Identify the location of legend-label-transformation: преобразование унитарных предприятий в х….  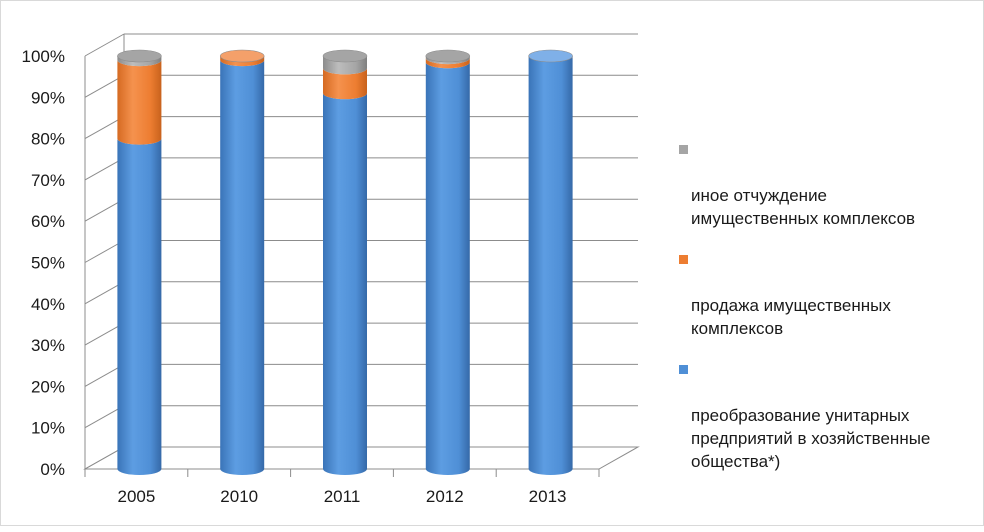
(811, 438).